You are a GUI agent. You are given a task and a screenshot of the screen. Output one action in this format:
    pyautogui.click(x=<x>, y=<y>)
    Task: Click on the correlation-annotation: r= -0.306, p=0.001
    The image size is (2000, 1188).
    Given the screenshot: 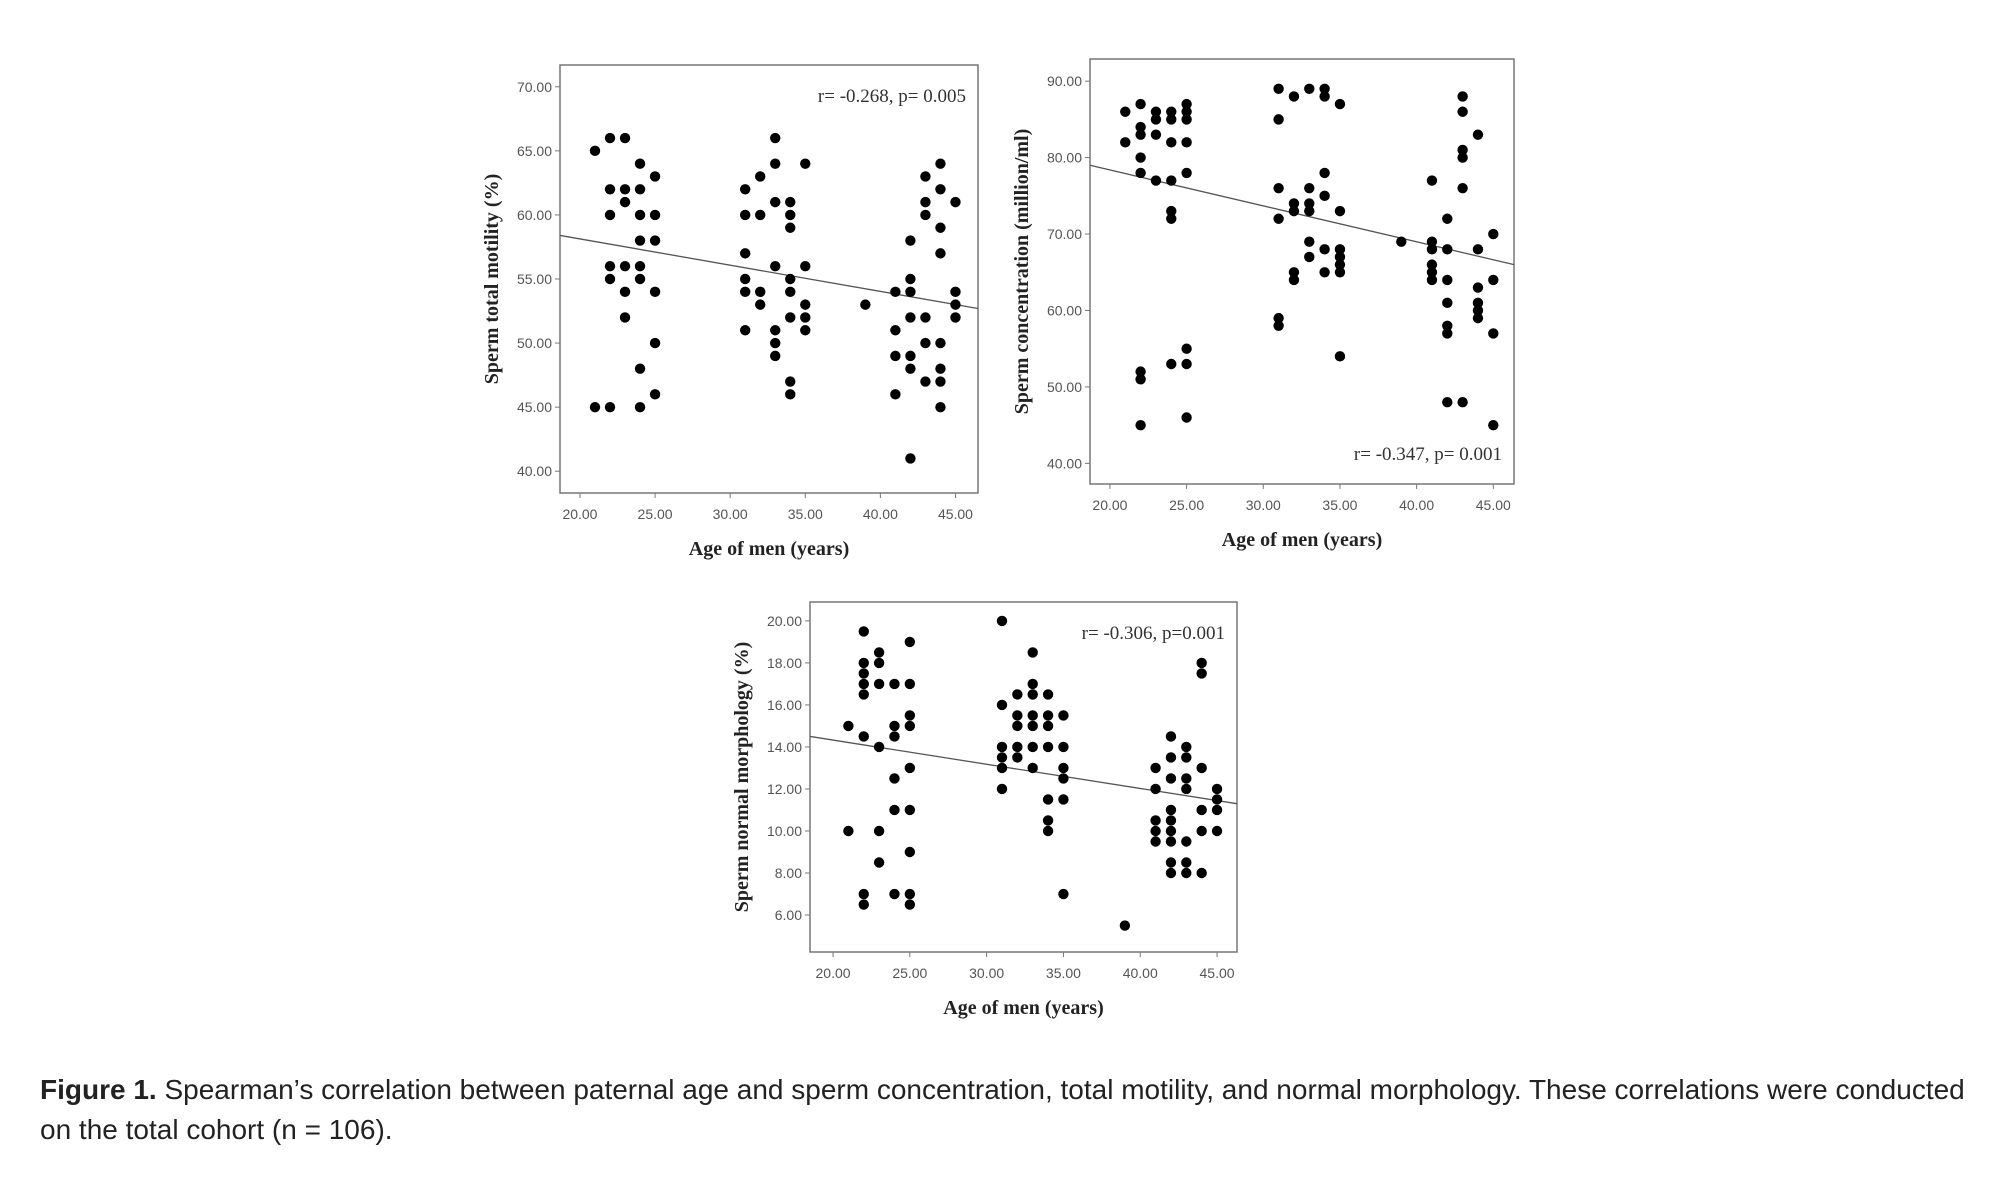 What is the action you would take?
    pyautogui.click(x=1153, y=633)
    